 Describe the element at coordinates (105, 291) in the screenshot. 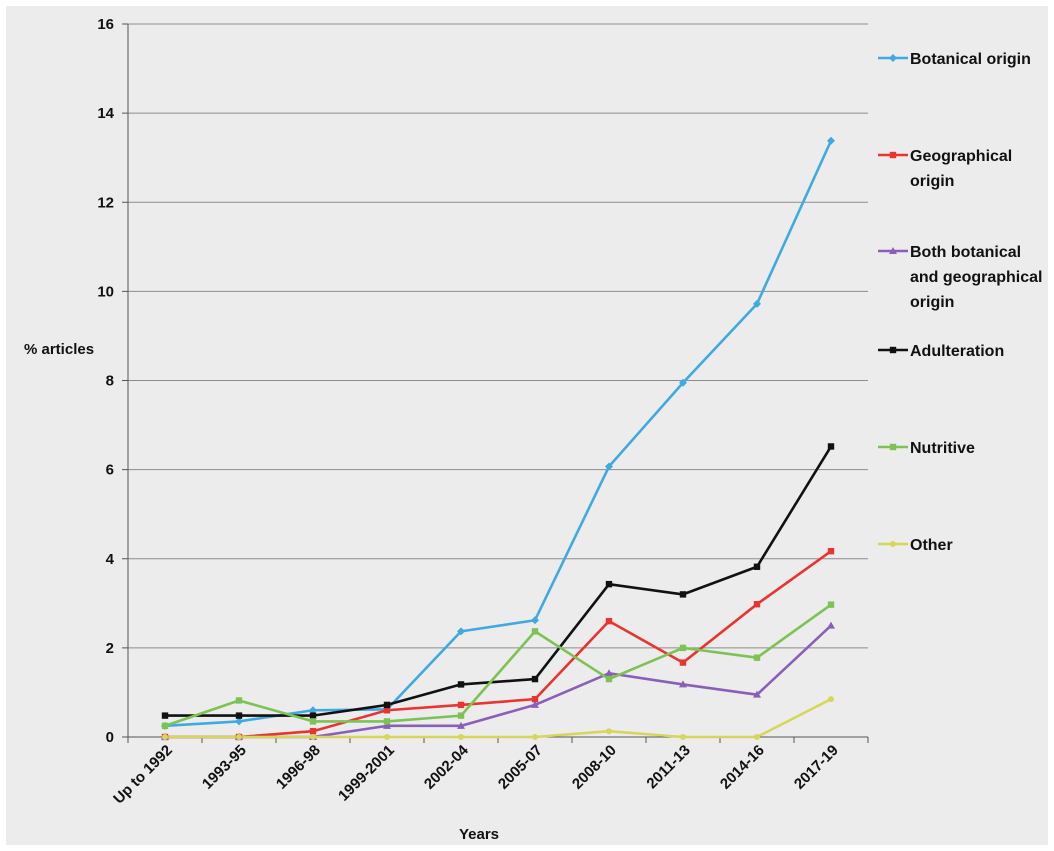

I see `y-tick-label: 10` at that location.